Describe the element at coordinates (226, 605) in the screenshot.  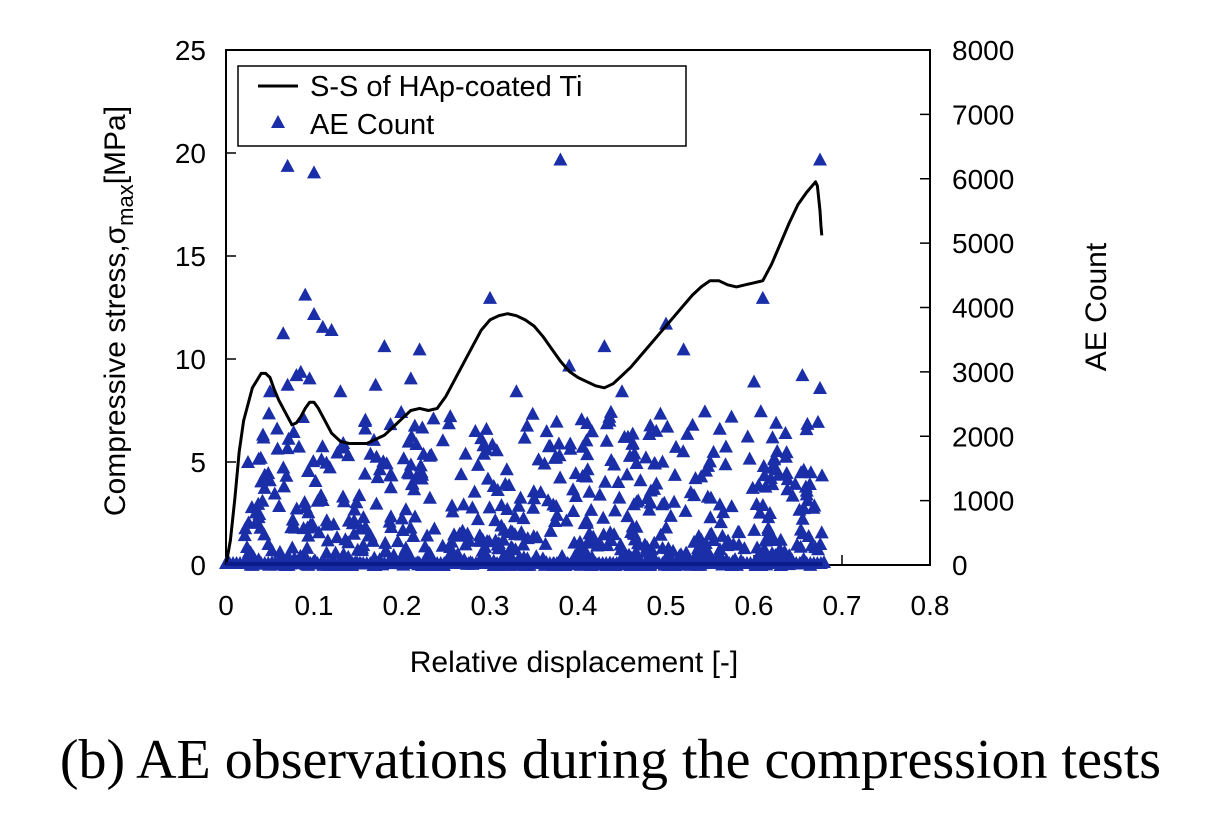
I see `x-tick-label: 0` at that location.